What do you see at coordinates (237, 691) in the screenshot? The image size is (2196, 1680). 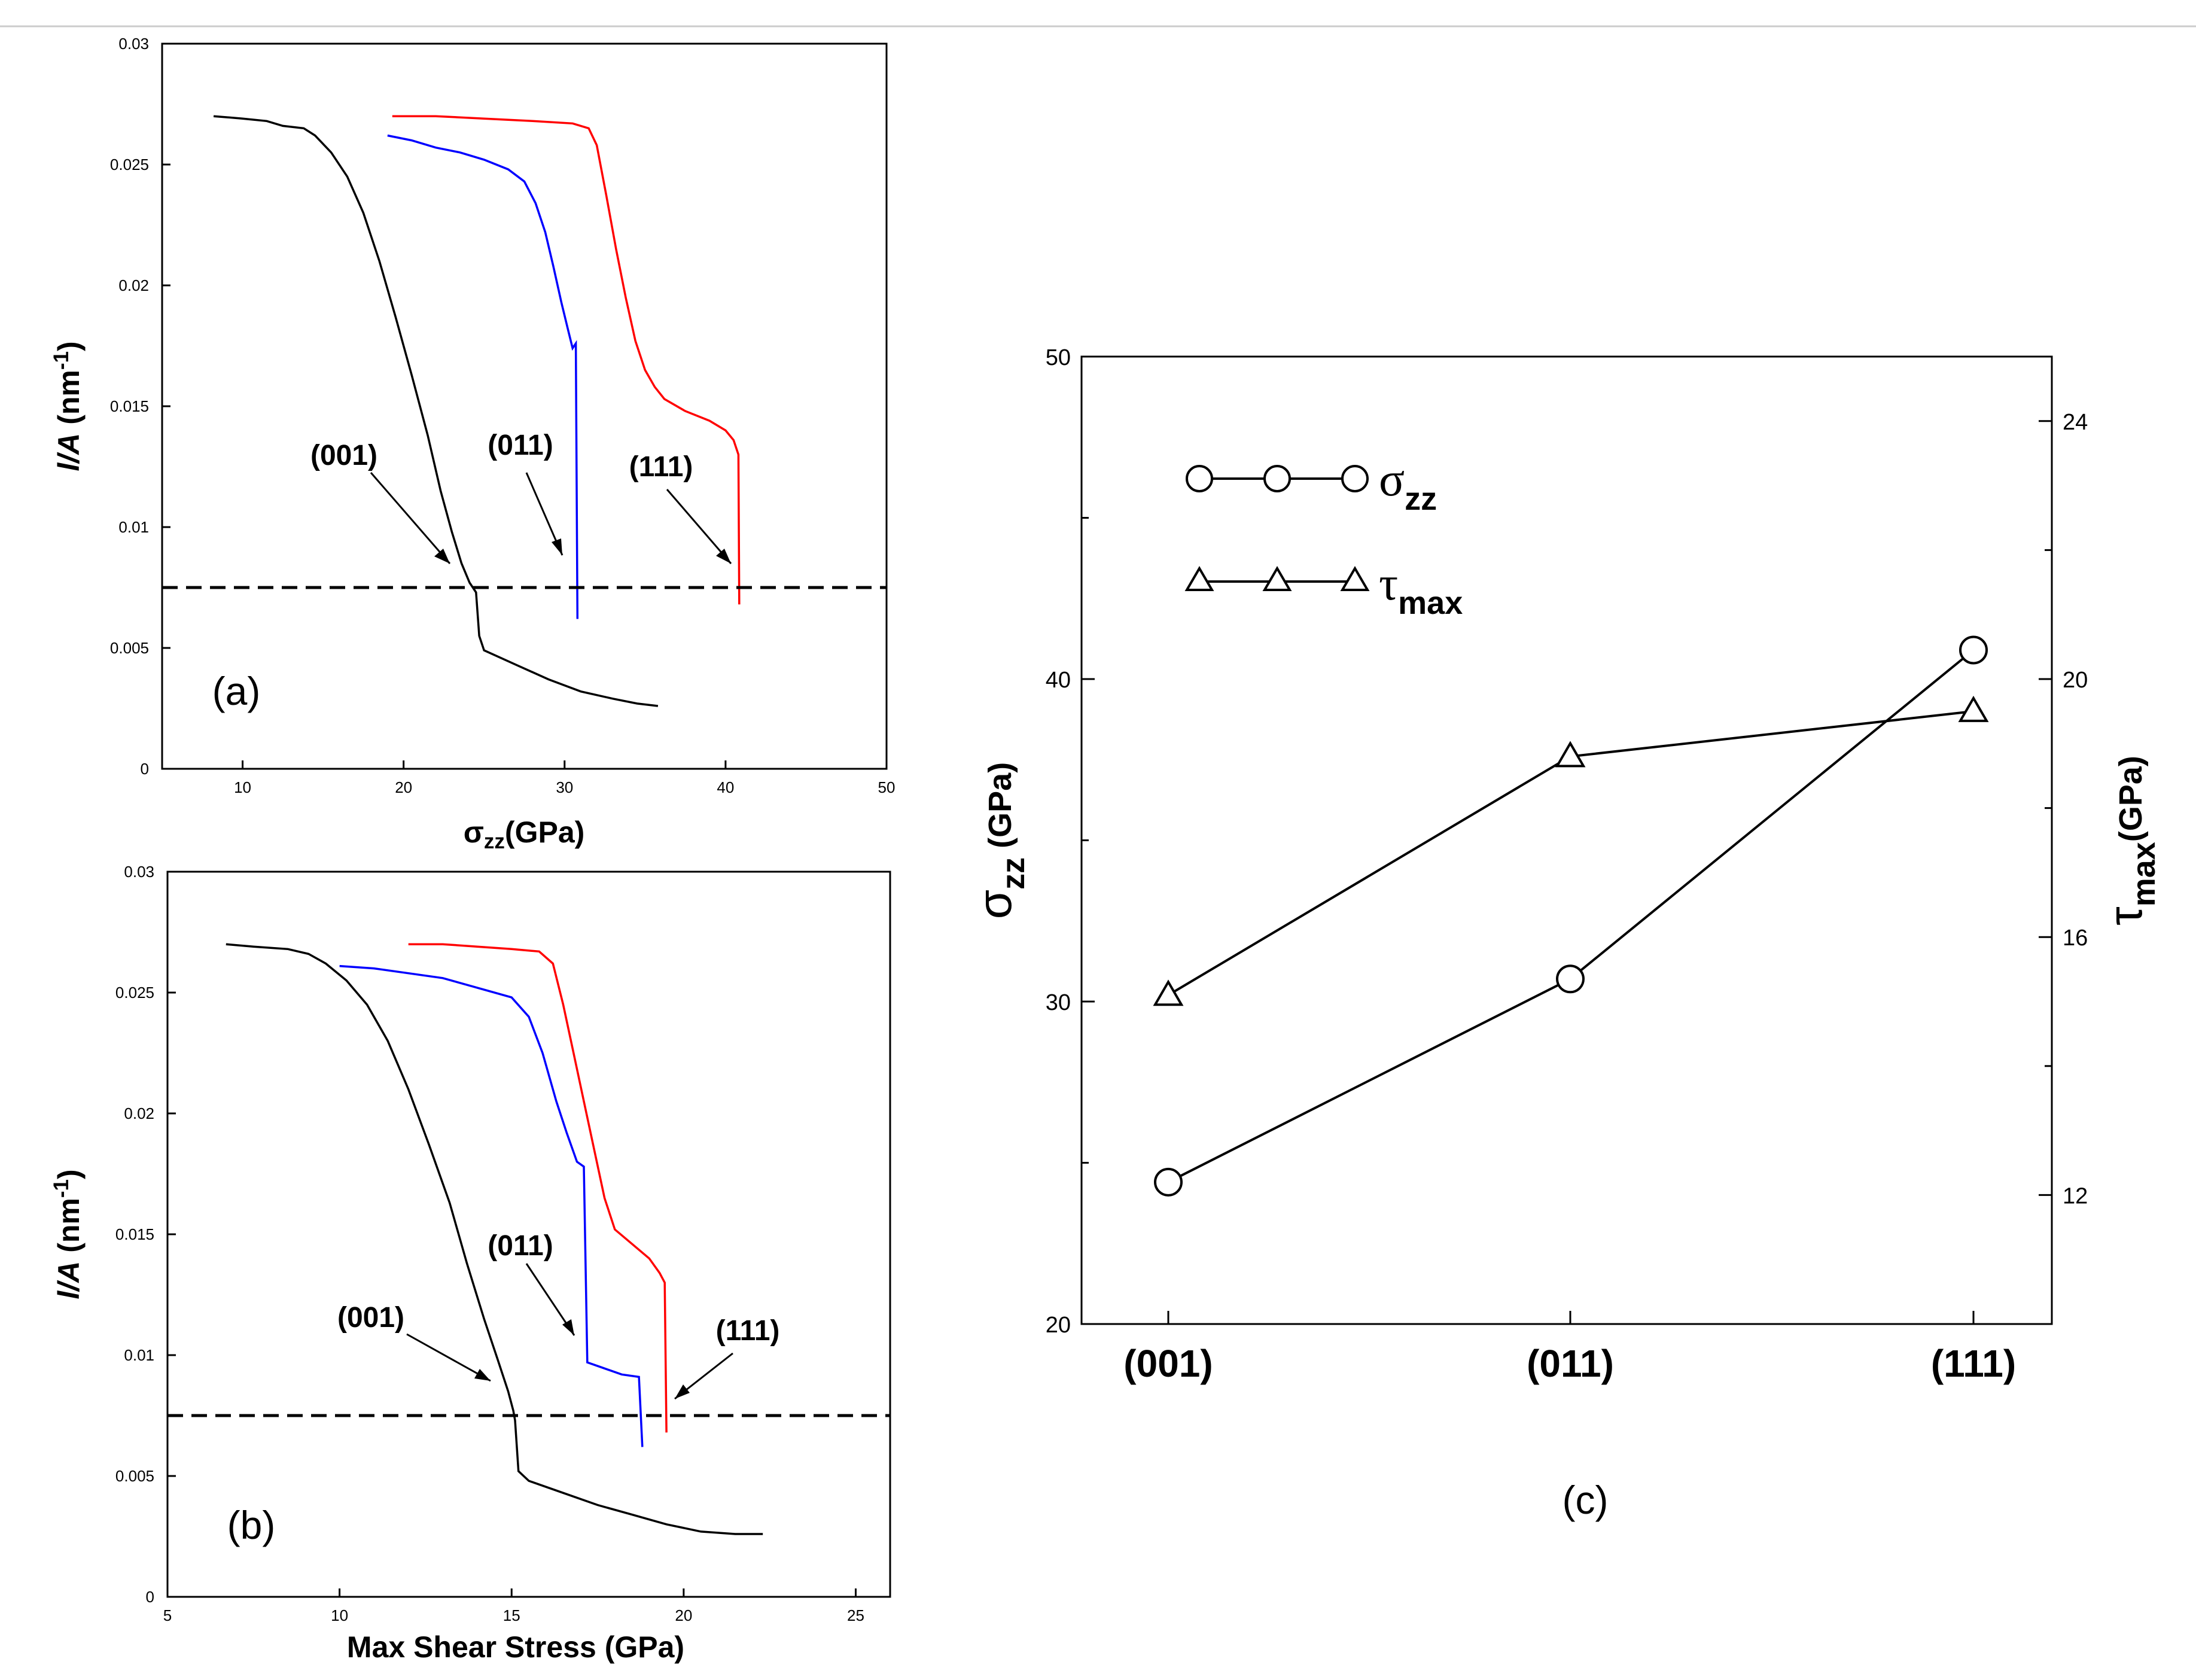 I see `panel-a-label: (a)` at bounding box center [237, 691].